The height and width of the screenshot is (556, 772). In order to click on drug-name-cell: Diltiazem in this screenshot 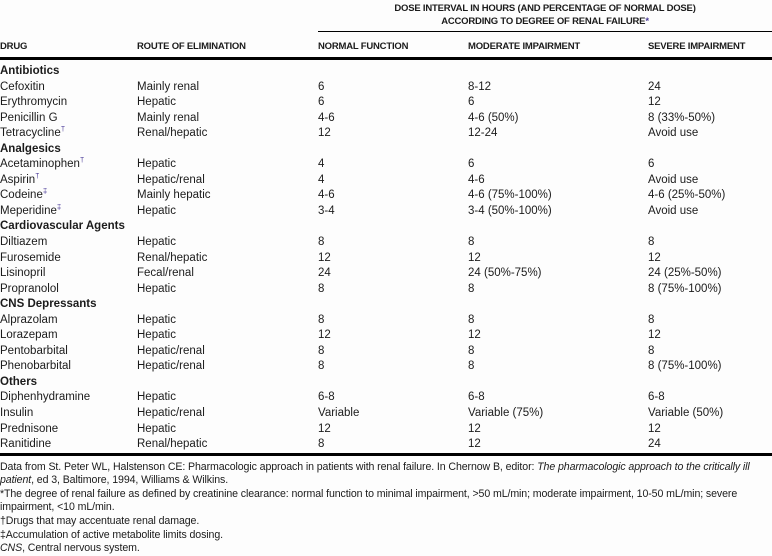, I will do `click(24, 242)`.